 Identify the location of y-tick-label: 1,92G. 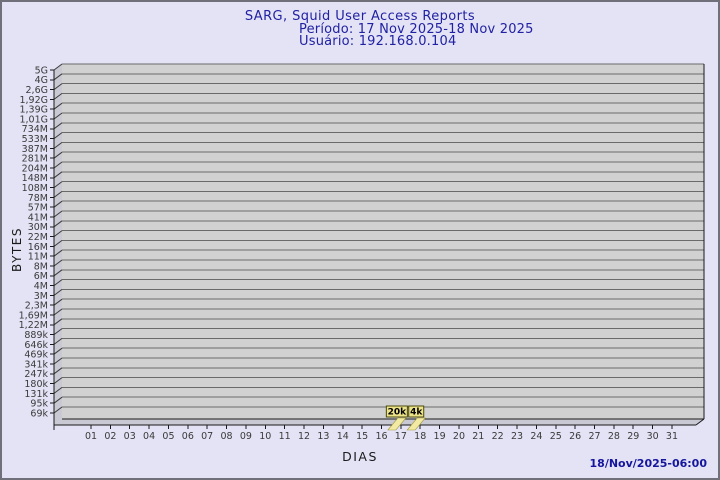
(33, 100).